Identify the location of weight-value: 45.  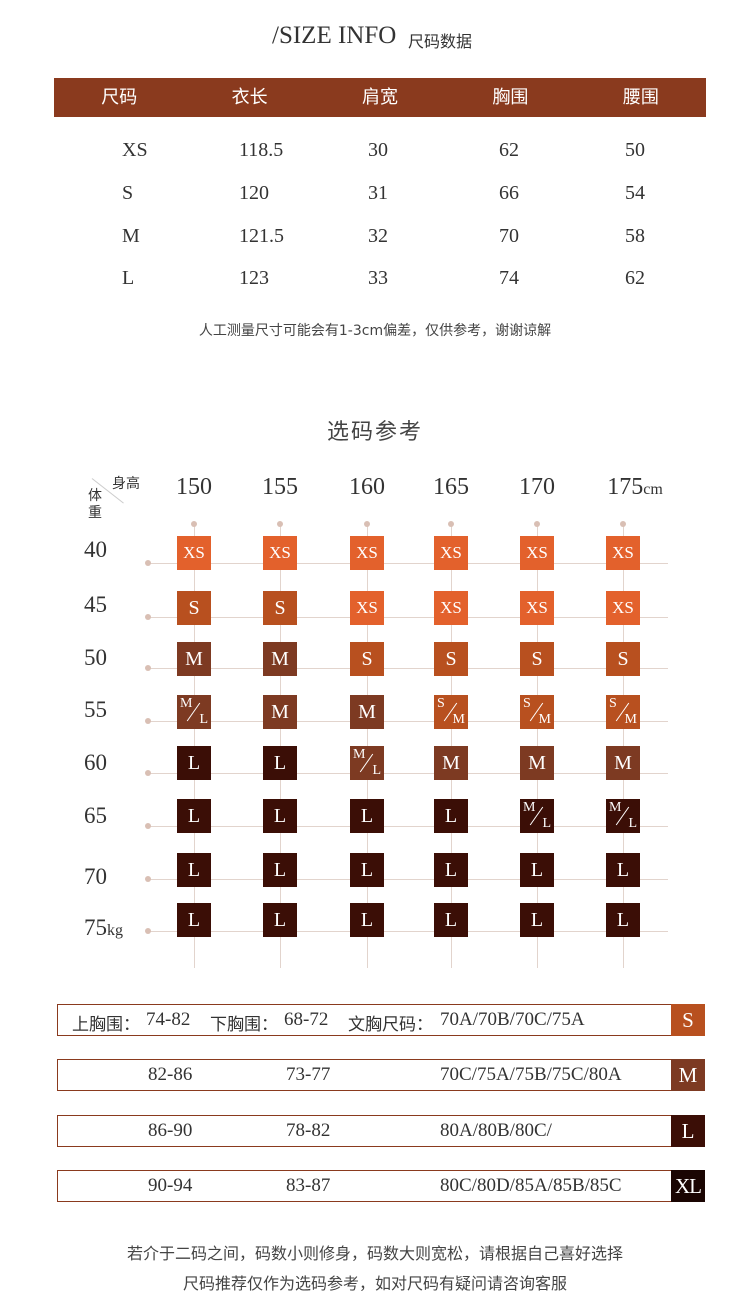
(95, 604).